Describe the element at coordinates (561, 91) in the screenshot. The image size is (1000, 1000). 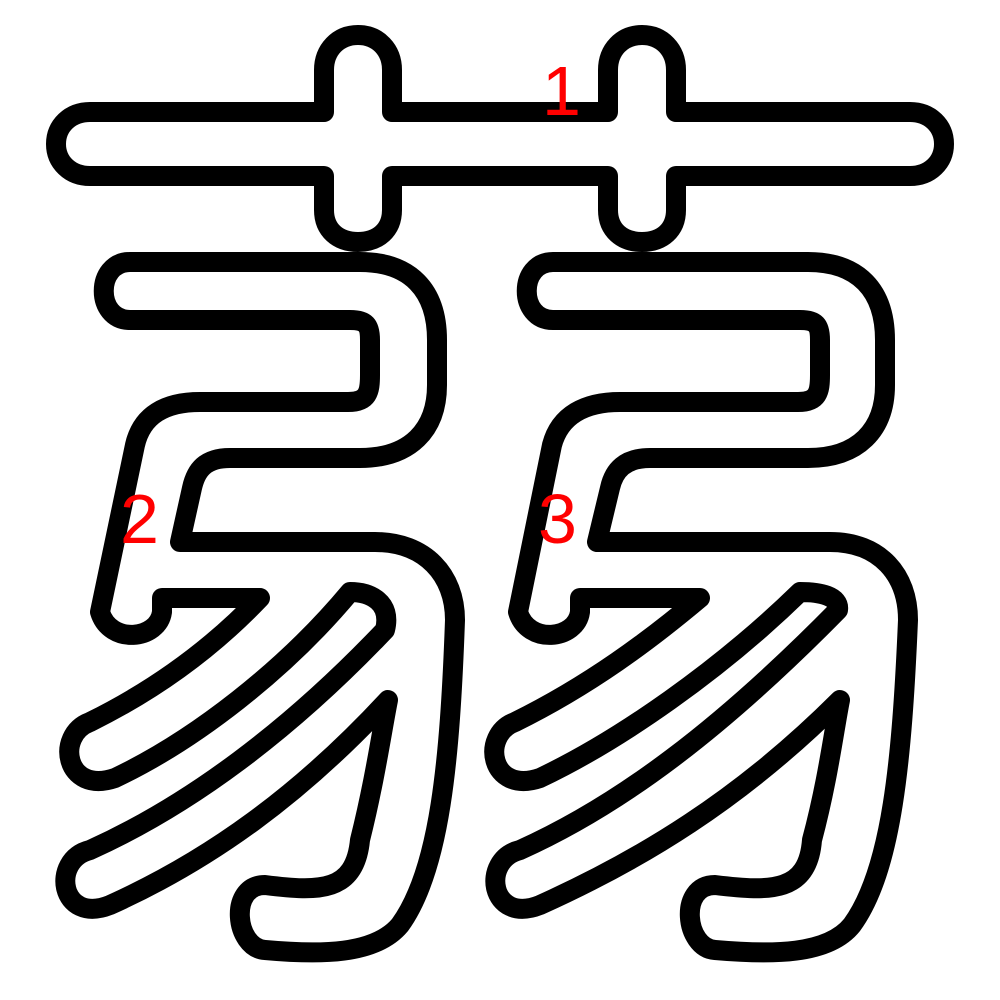
I see `stroke-number-1: 1` at that location.